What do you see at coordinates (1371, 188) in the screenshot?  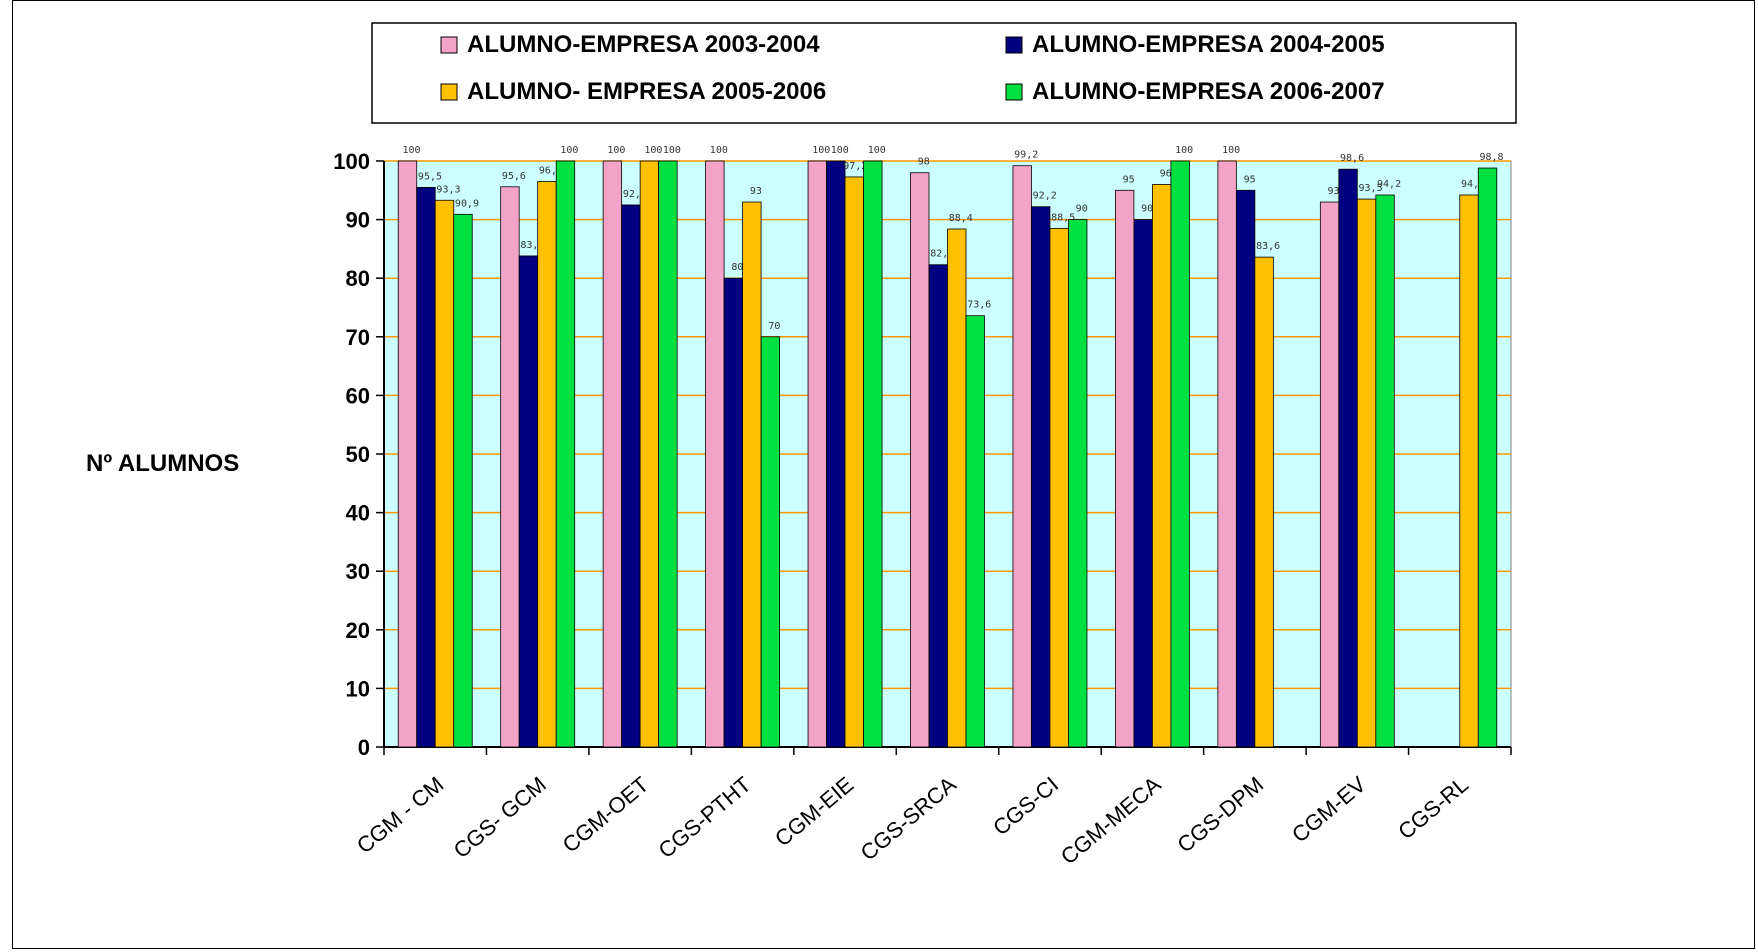 I see `data-label: 93,5` at bounding box center [1371, 188].